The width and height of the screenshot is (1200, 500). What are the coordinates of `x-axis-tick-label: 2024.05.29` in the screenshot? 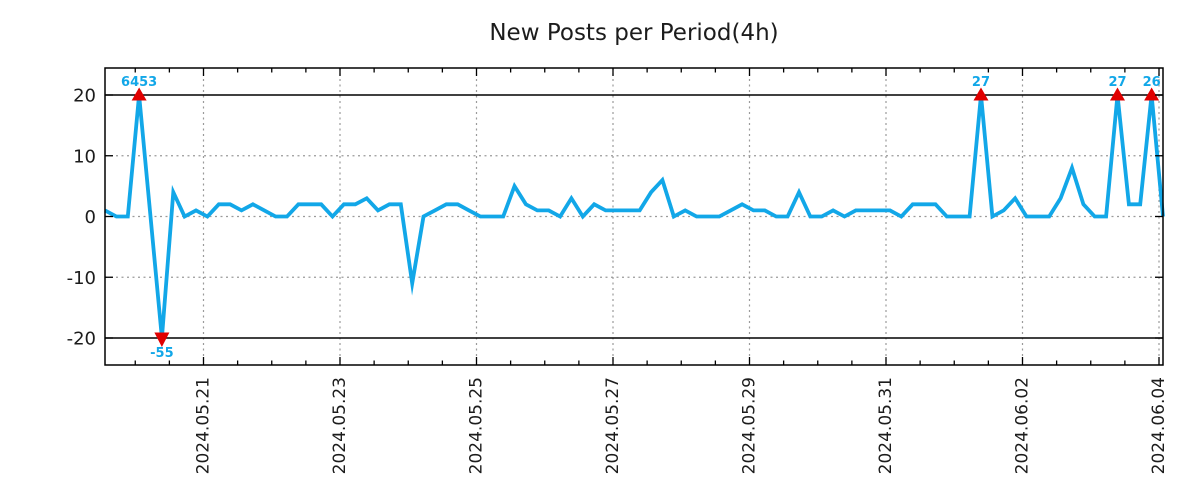 It's located at (750, 425).